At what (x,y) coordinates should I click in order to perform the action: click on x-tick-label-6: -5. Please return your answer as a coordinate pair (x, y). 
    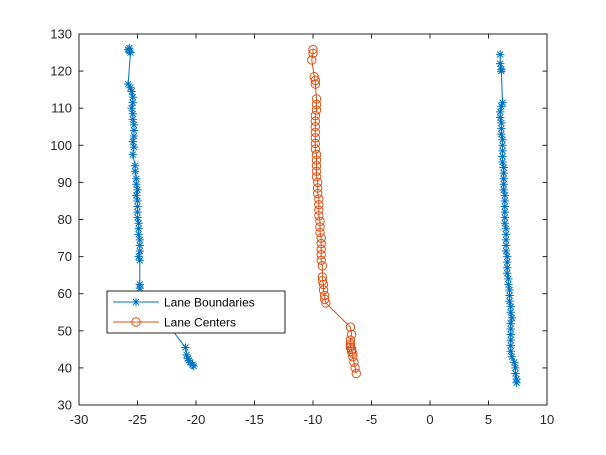
    Looking at the image, I should click on (372, 419).